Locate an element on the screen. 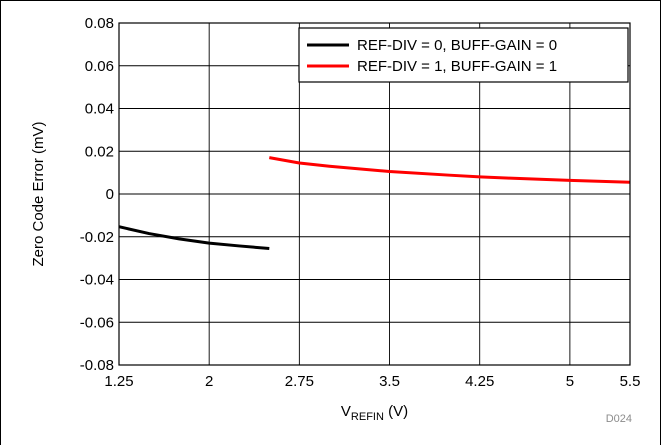 The image size is (661, 446). x-tick-label: 3.5 is located at coordinates (389, 381).